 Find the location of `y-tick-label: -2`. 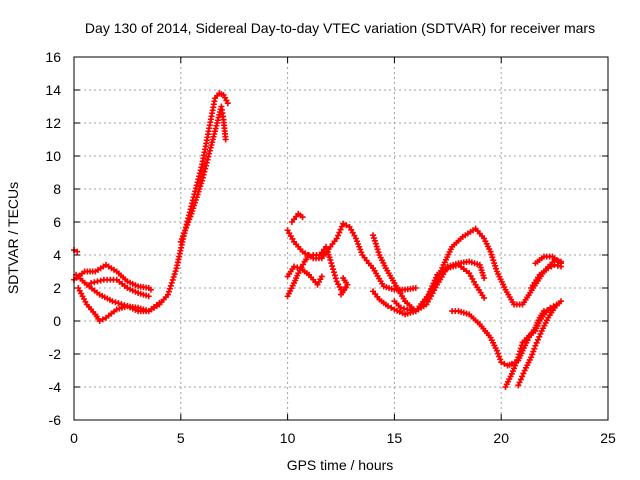

y-tick-label: -2 is located at coordinates (55, 354).